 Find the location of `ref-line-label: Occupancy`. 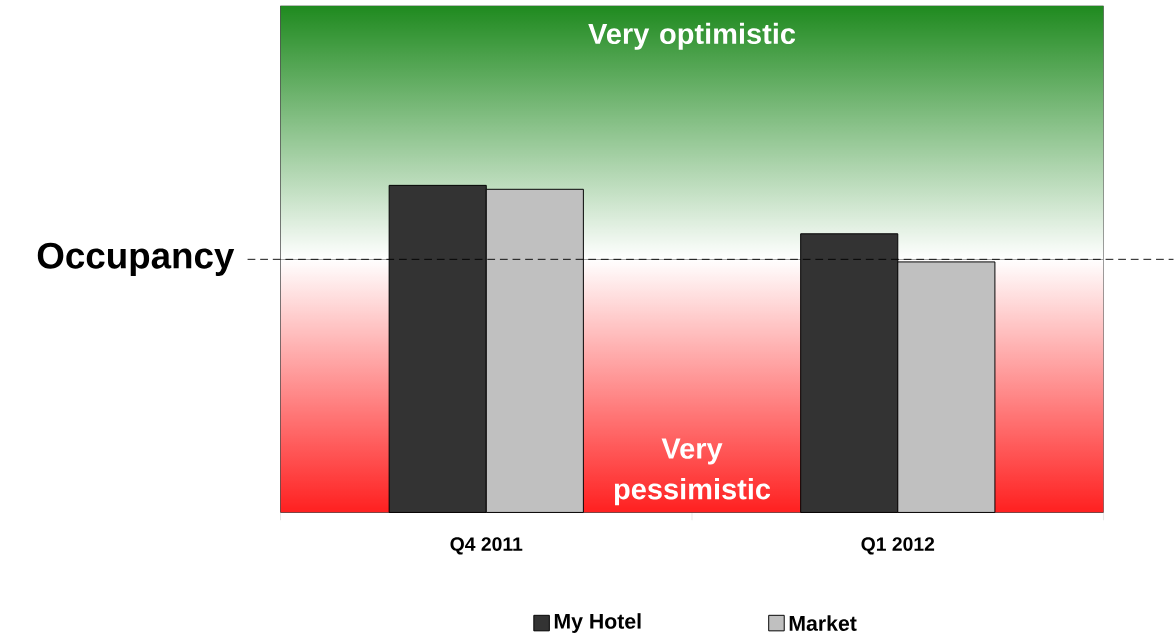

ref-line-label: Occupancy is located at coordinates (136, 259).